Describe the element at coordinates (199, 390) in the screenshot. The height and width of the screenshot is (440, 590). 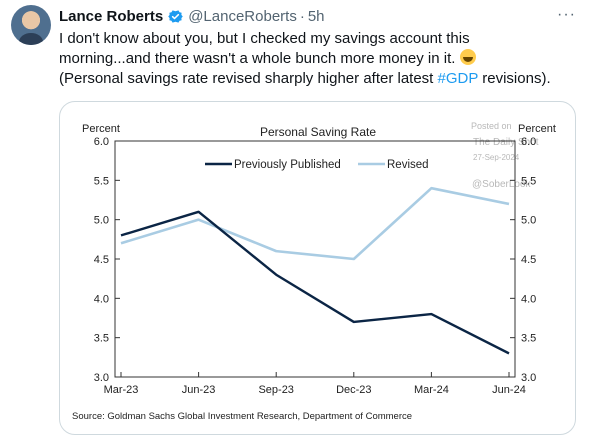
I see `x-tick-label: Jun-23` at that location.